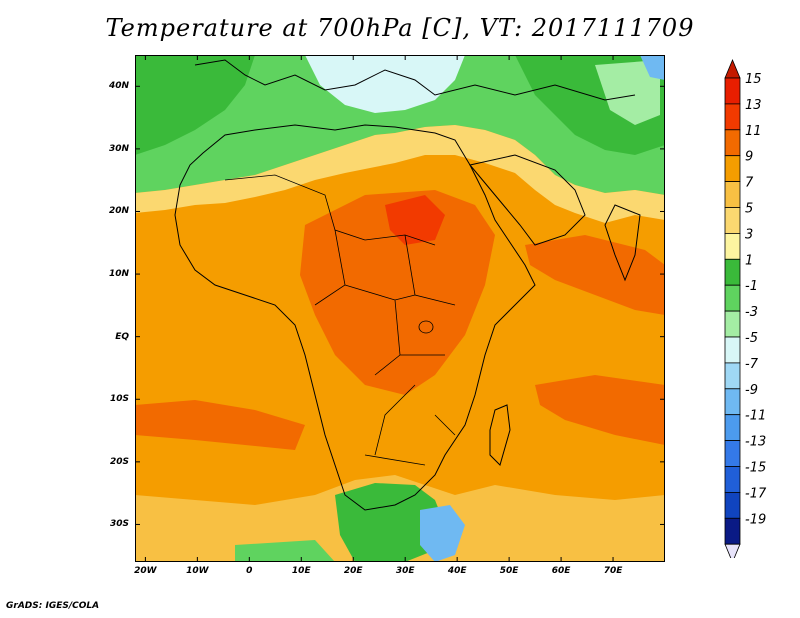  Describe the element at coordinates (755, 416) in the screenshot. I see `colorbar-label: -11` at that location.